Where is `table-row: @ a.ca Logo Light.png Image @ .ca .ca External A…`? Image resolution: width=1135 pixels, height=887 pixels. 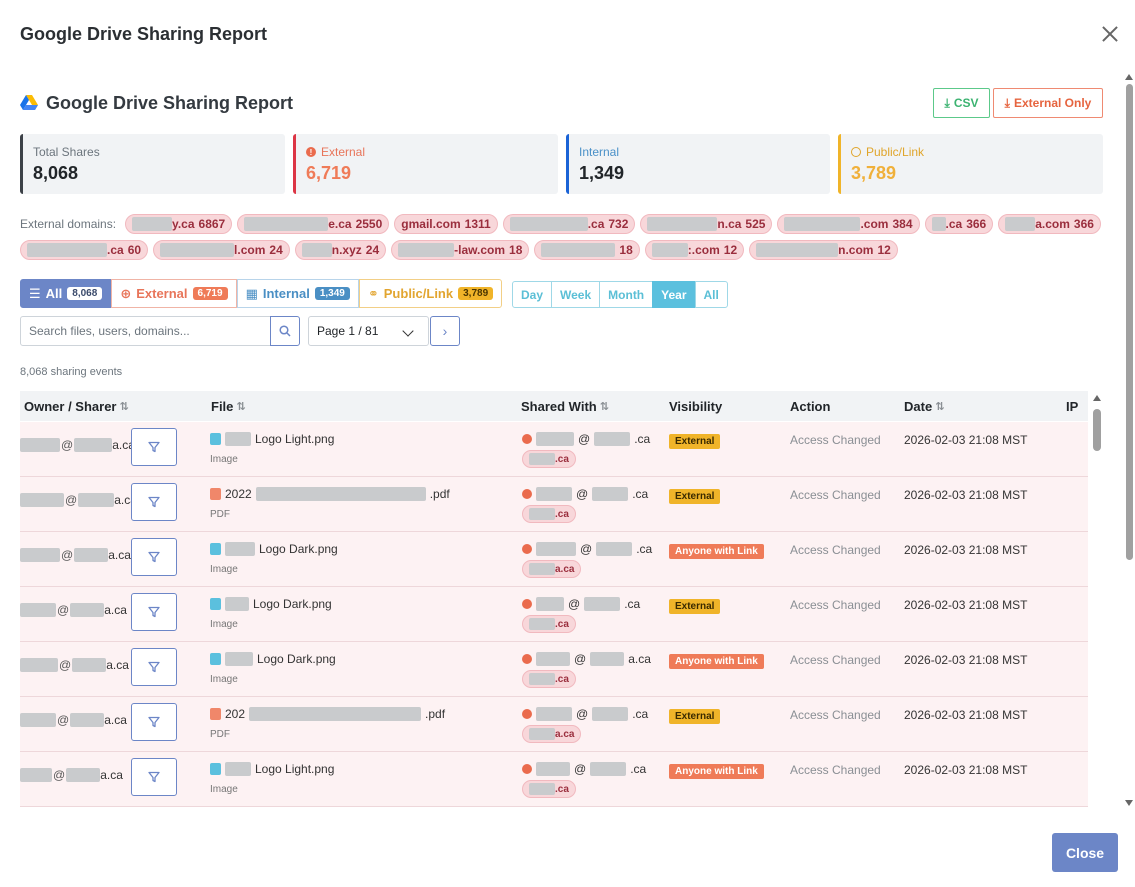 table-row: @ a.ca Logo Light.png Image @ .ca .ca External A… is located at coordinates (554, 449).